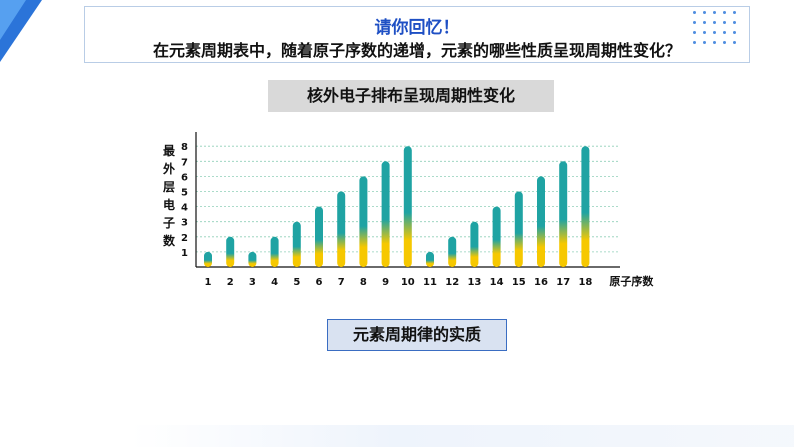 This screenshot has width=794, height=447. What do you see at coordinates (184, 223) in the screenshot?
I see `y-tick-label: 3` at bounding box center [184, 223].